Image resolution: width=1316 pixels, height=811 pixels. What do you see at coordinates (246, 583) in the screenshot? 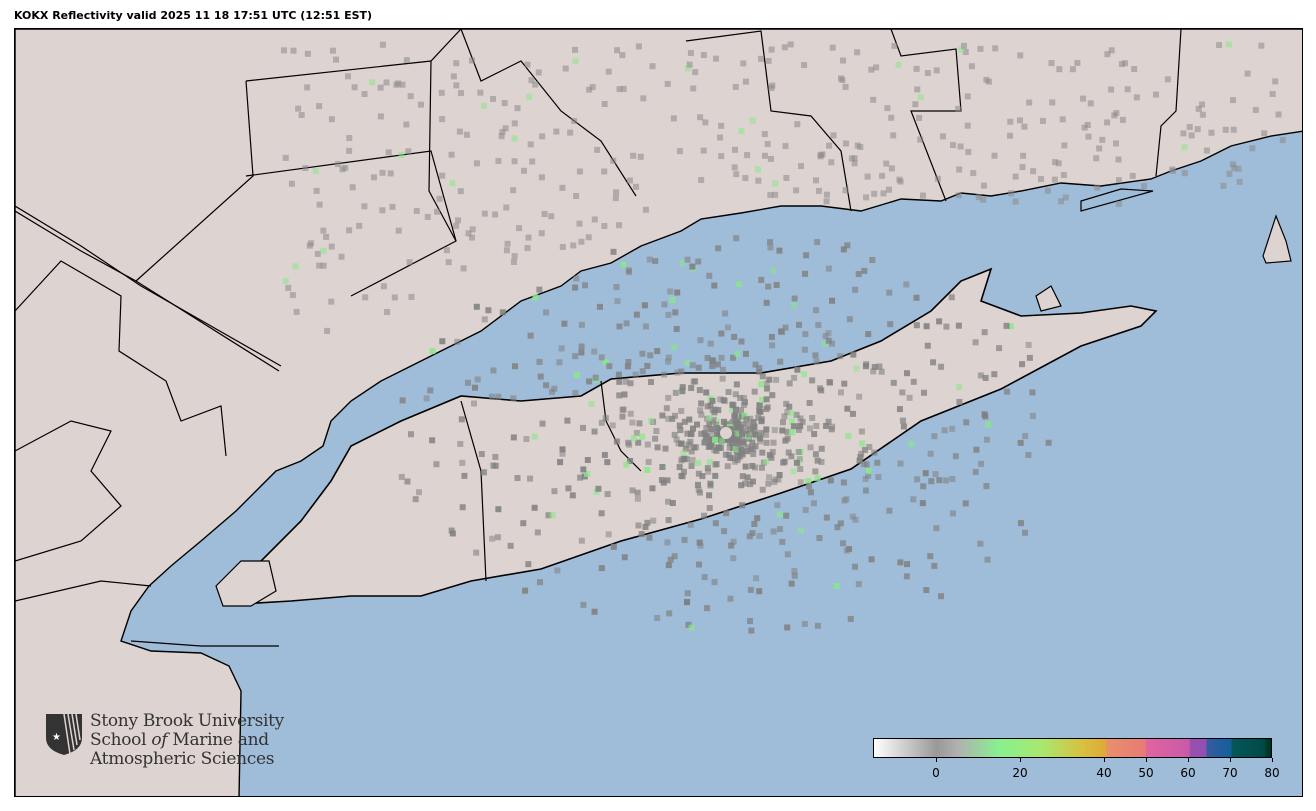
I see `staten-island` at bounding box center [246, 583].